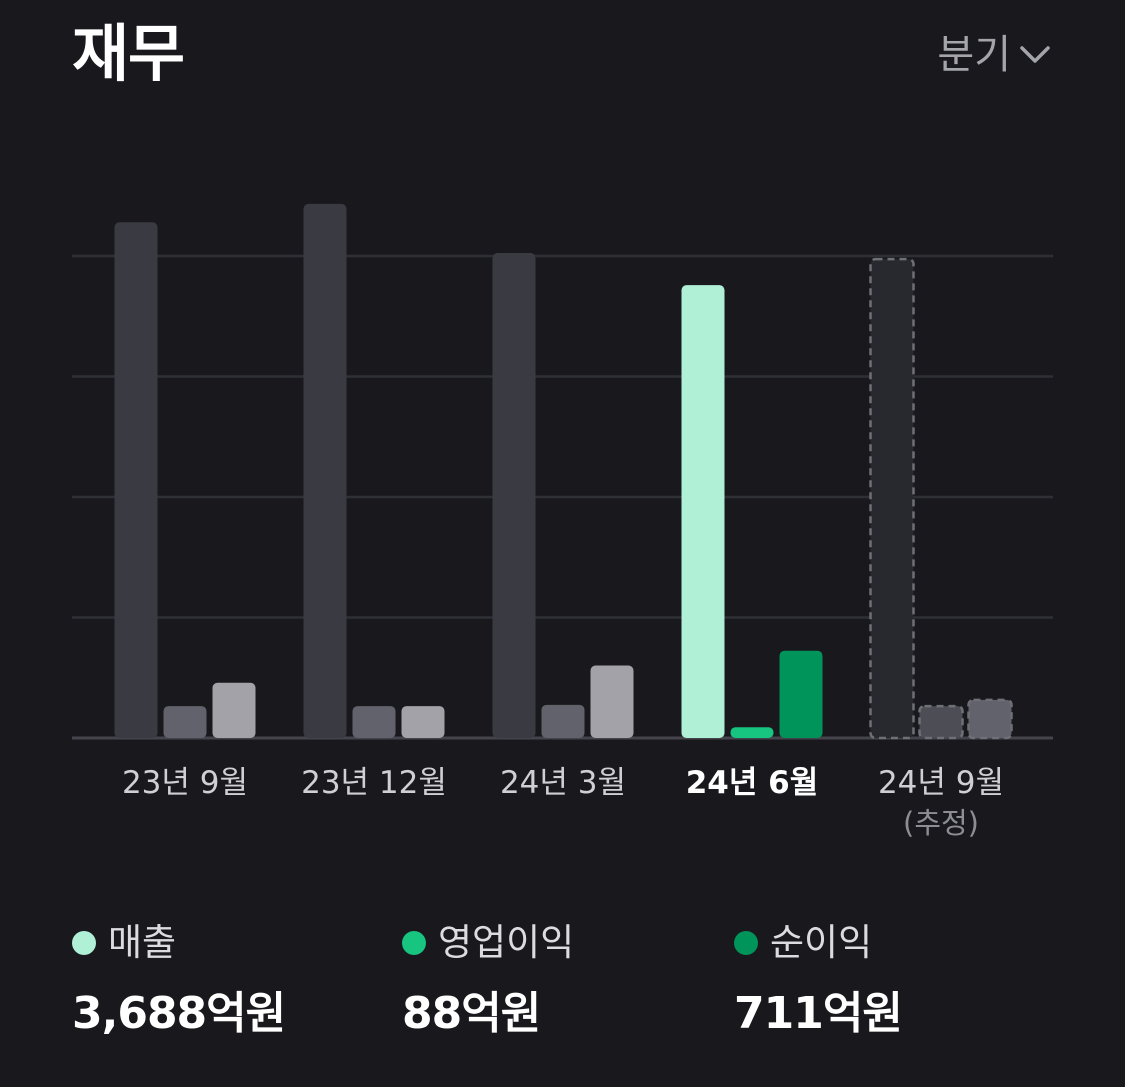 Image resolution: width=1125 pixels, height=1087 pixels. I want to click on period-label: 분기, so click(974, 55).